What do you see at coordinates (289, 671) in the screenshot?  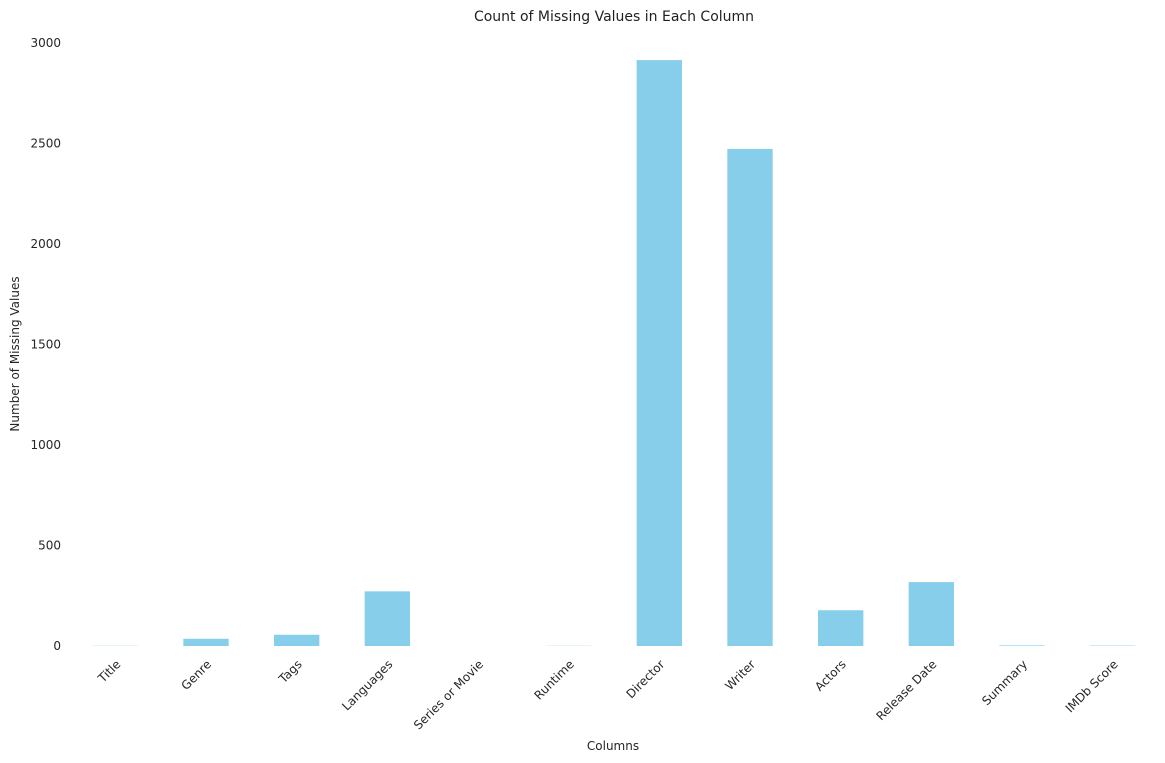 I see `x-tick-label: Tags` at bounding box center [289, 671].